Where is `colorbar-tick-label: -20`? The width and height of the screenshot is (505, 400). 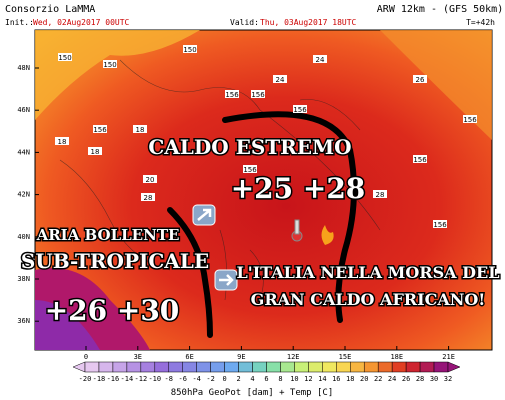
colorbar-tick-label: -20 is located at coordinates (85, 379).